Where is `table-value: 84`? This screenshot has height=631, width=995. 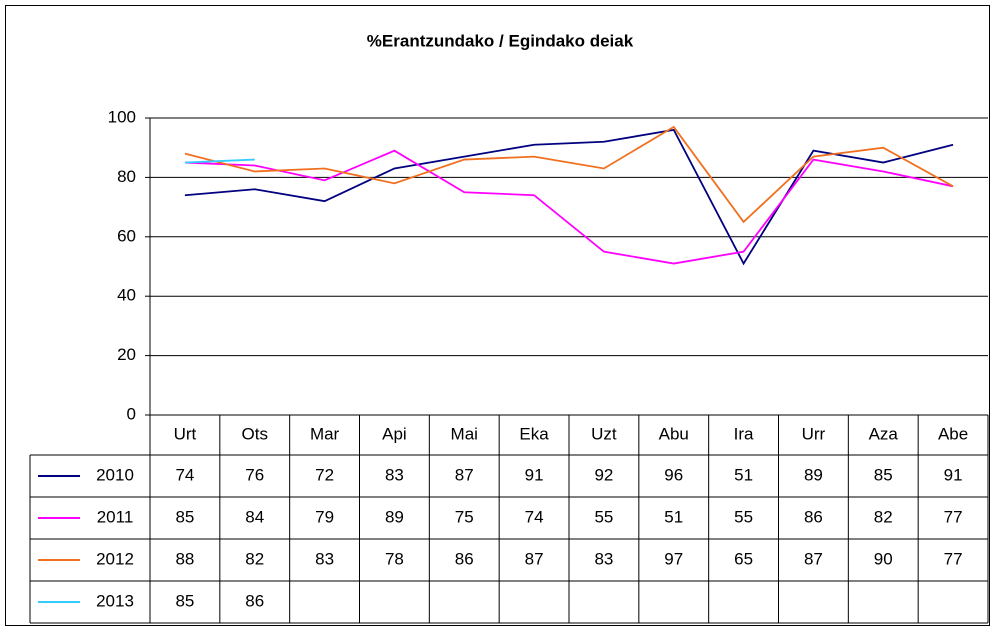 table-value: 84 is located at coordinates (254, 516).